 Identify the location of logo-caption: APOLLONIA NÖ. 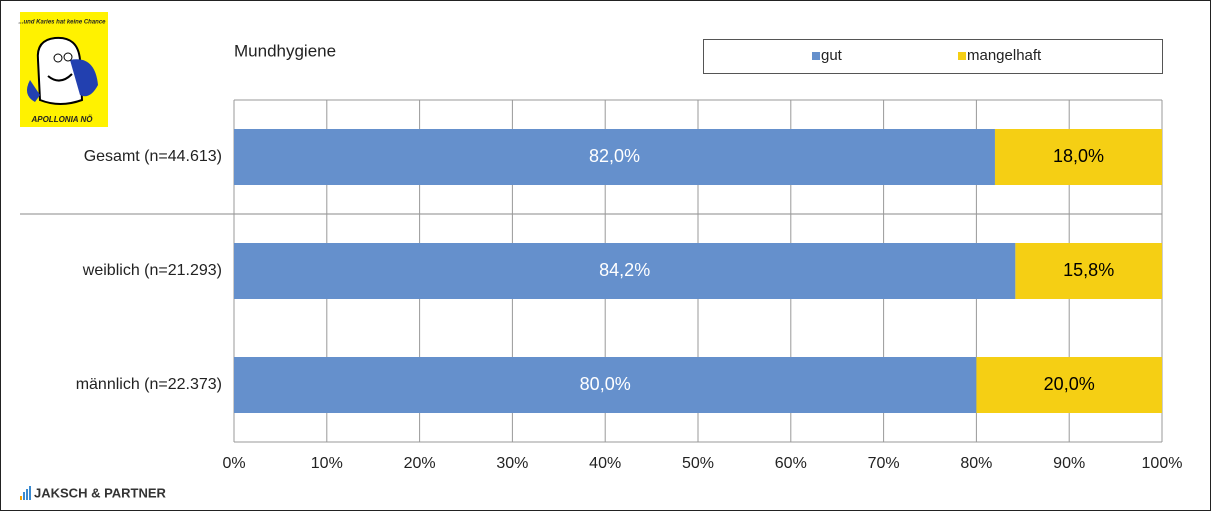
(61, 119).